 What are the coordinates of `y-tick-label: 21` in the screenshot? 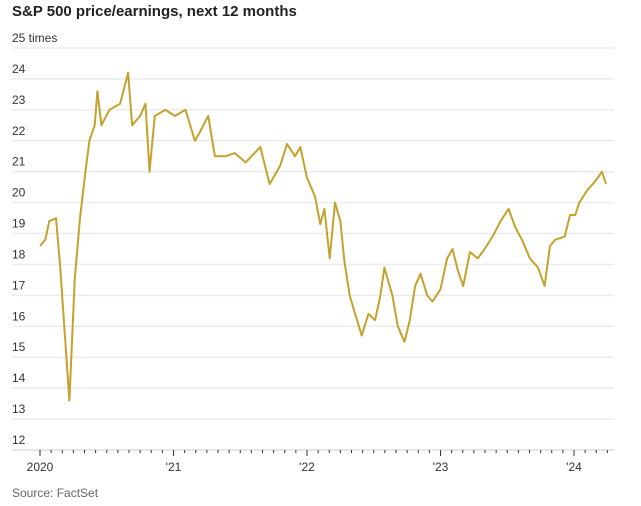 It's located at (19, 162).